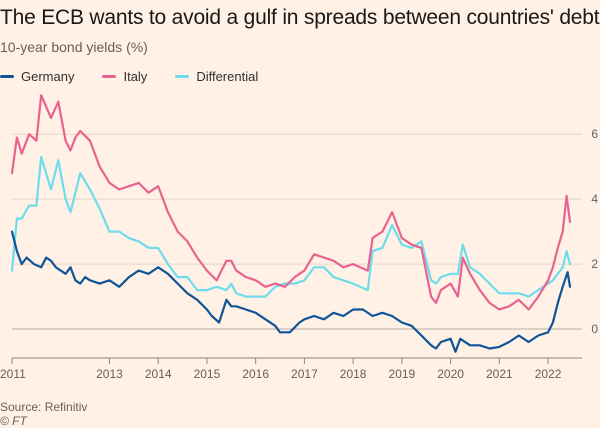 The width and height of the screenshot is (600, 428). What do you see at coordinates (44, 407) in the screenshot?
I see `source-note: Source: Refinitiv` at bounding box center [44, 407].